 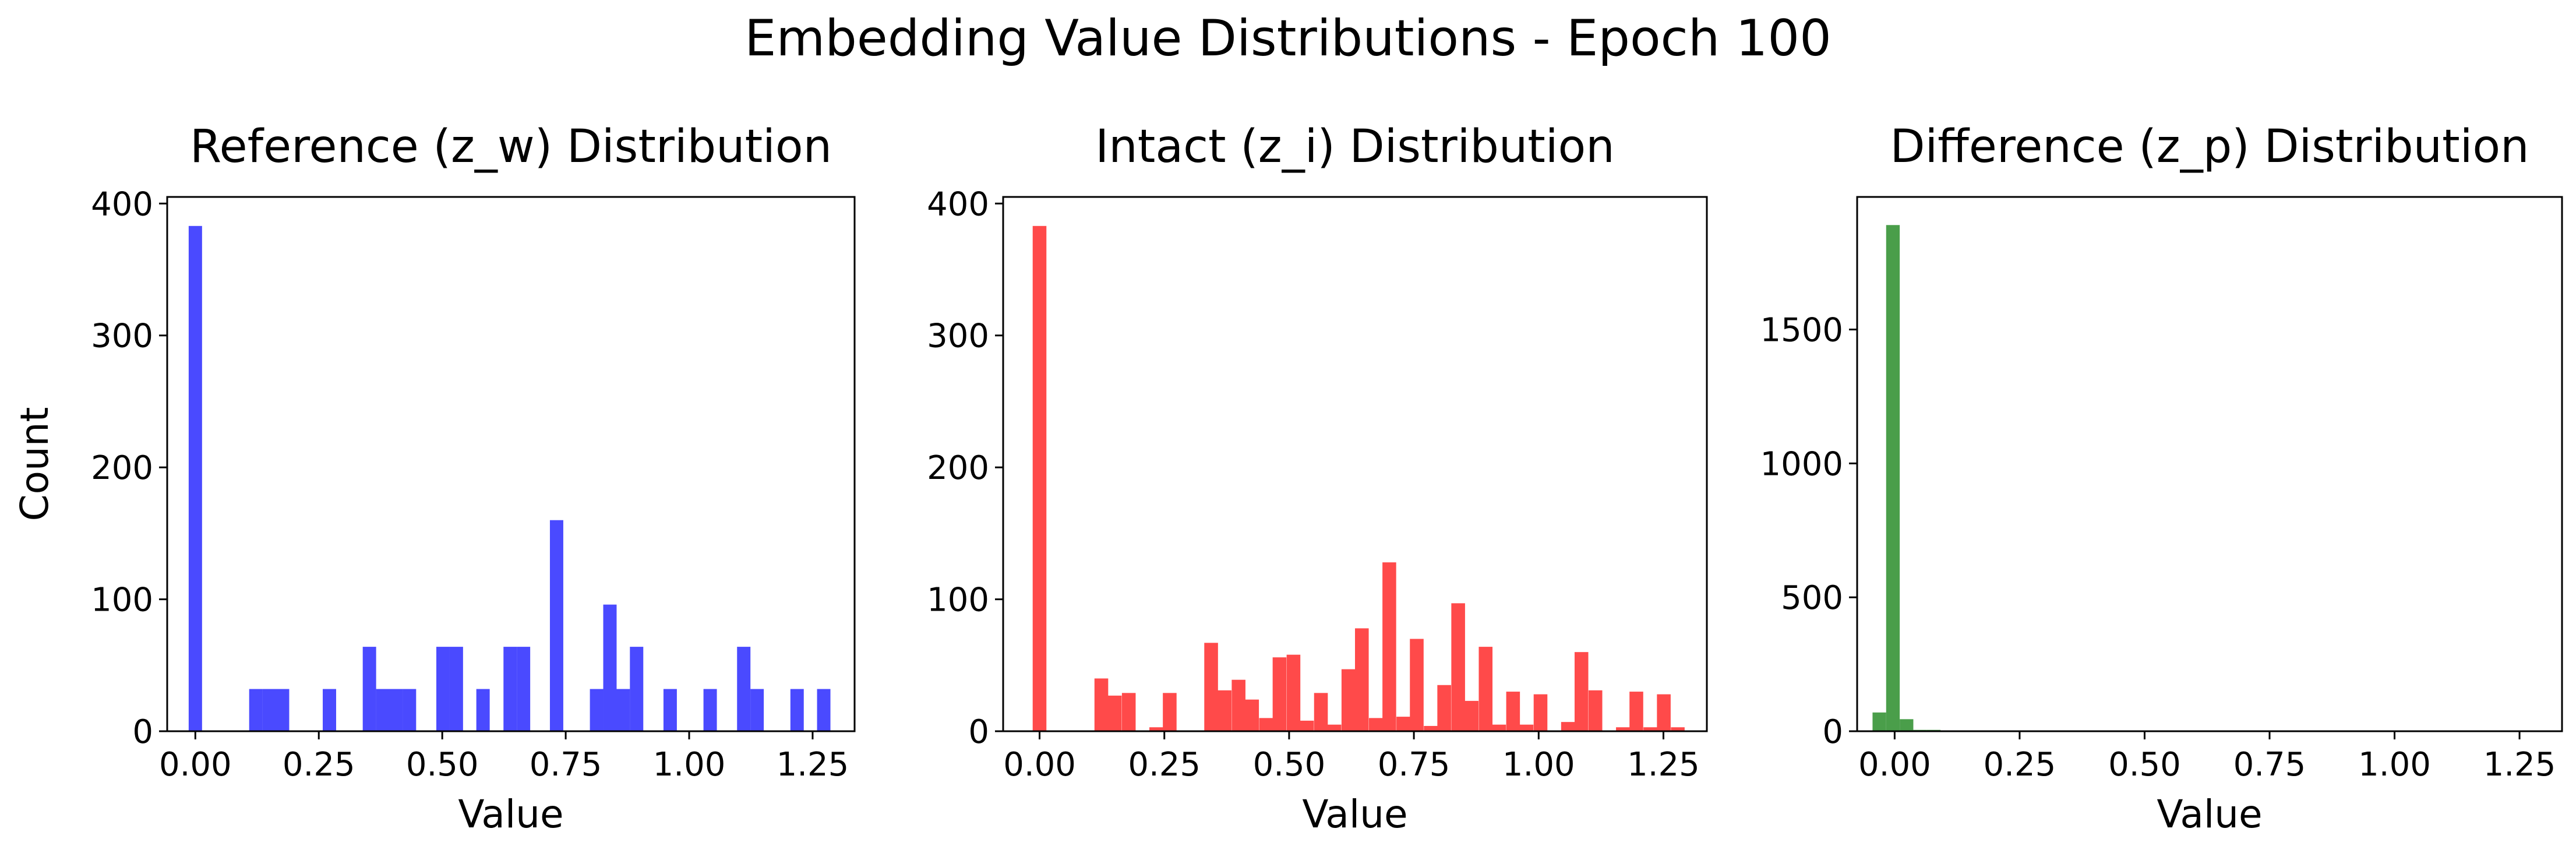 I want to click on difference-y-tick-label-2: 1000, so click(x=1802, y=464).